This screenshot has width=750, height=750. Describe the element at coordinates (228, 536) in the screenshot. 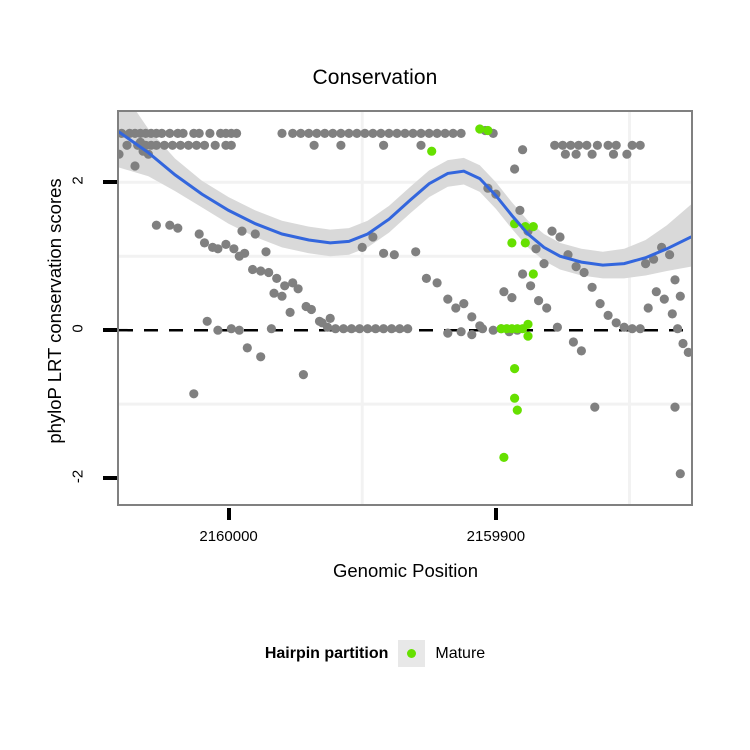

I see `x-tick-label: 2160000` at that location.